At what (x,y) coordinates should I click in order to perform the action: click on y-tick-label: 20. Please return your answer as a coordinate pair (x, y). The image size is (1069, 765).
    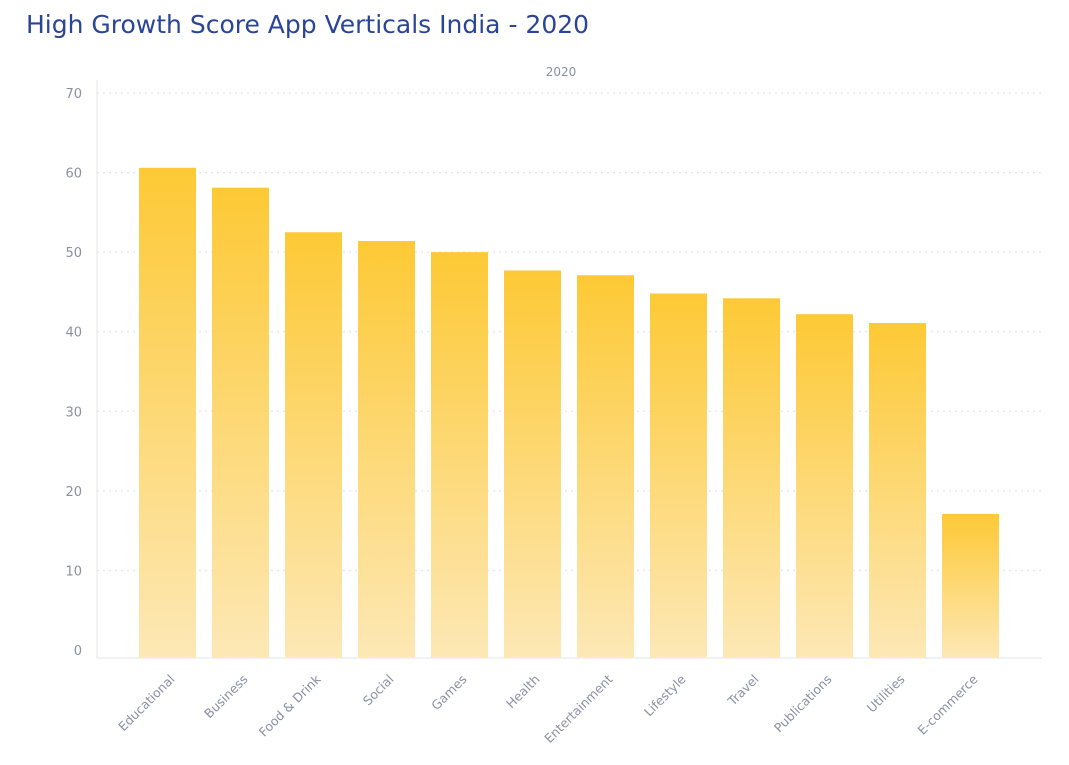
    Looking at the image, I should click on (73, 492).